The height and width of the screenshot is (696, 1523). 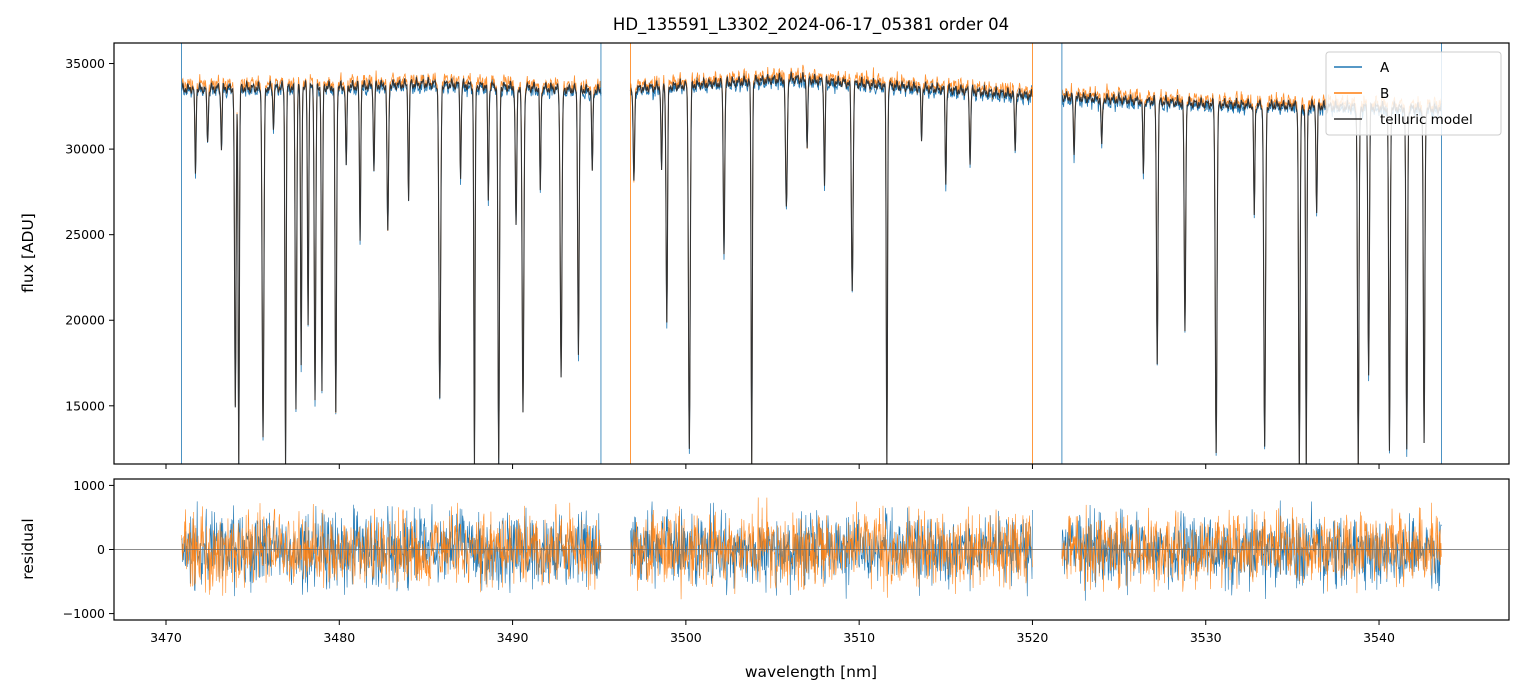 What do you see at coordinates (28, 548) in the screenshot?
I see `residual-ylabel: residual` at bounding box center [28, 548].